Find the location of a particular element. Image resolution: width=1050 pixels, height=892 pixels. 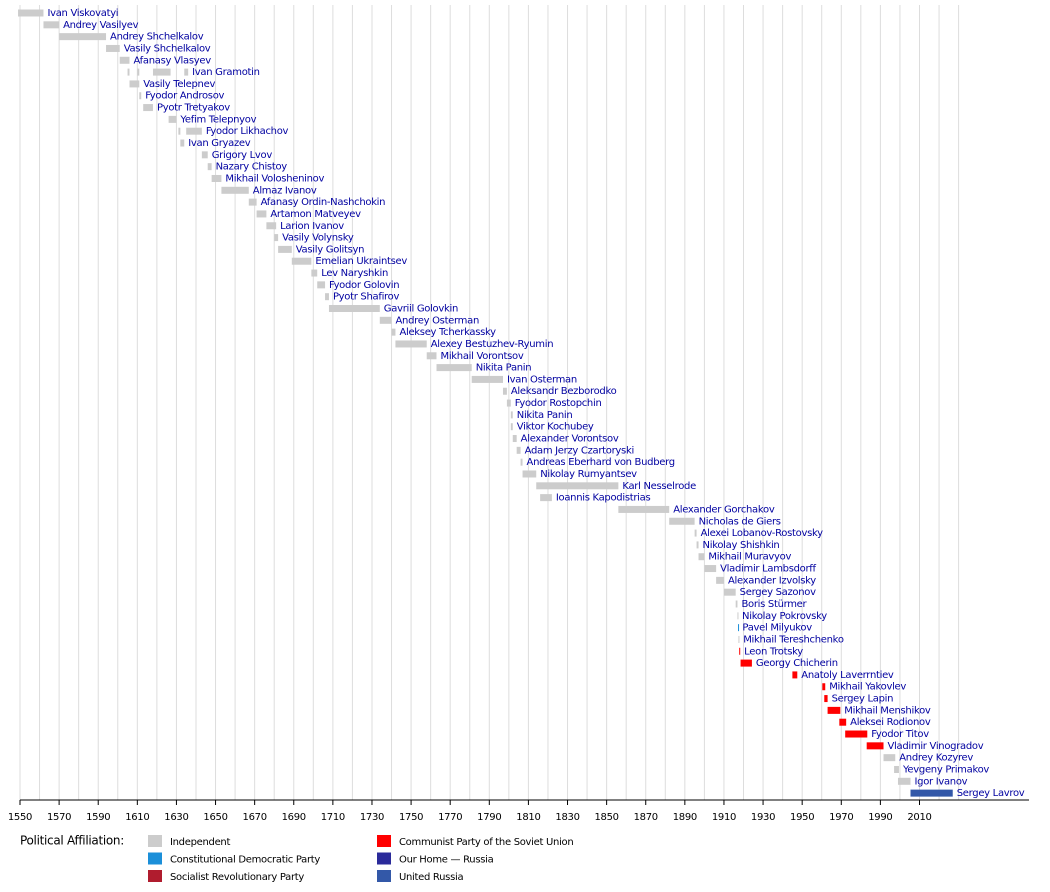

minister-name: Aleksandr Bezborodko is located at coordinates (564, 391).